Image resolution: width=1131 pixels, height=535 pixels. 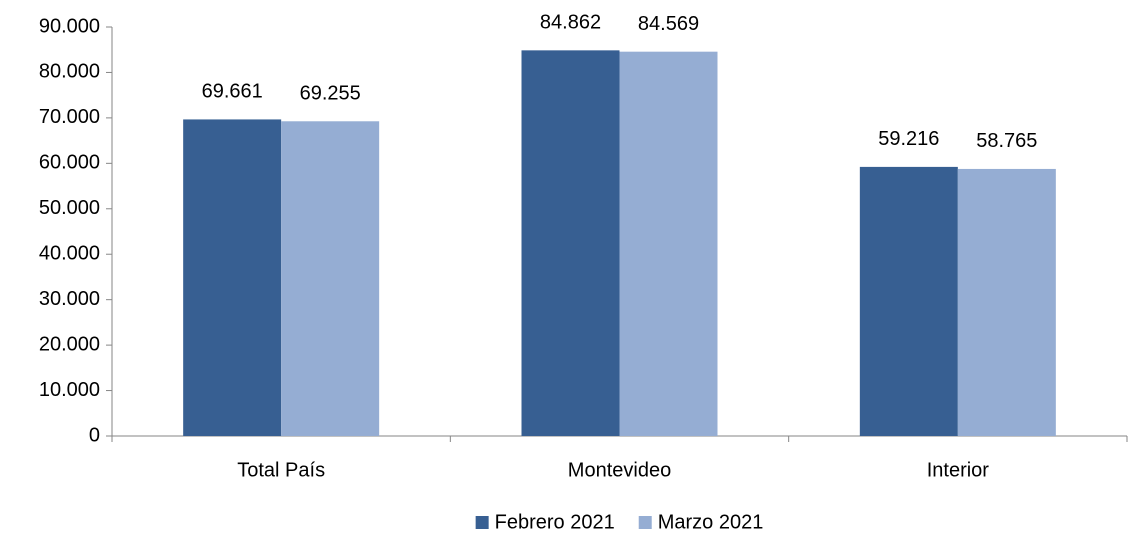 What do you see at coordinates (281, 470) in the screenshot?
I see `x-tick-label: Total País` at bounding box center [281, 470].